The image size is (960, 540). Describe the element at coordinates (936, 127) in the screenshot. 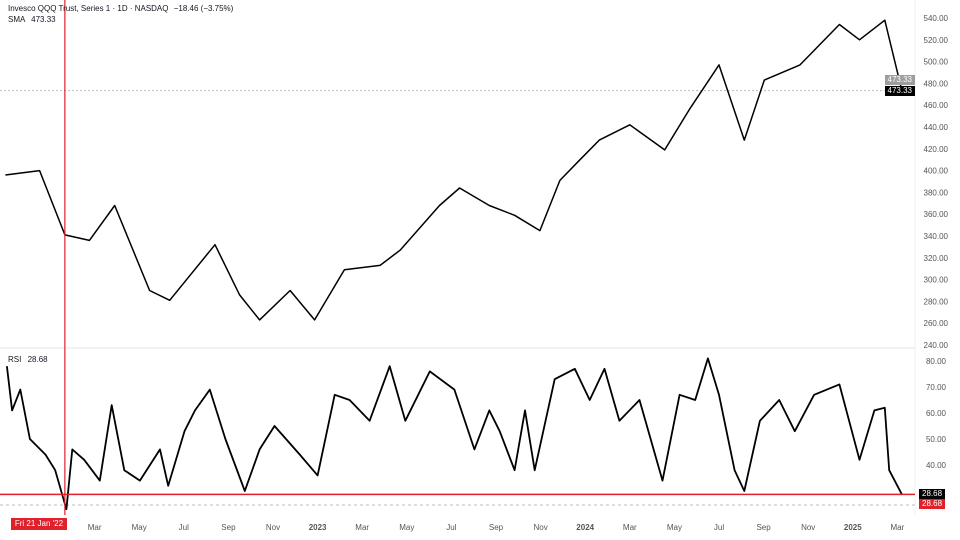

I see `price-tick-label: 440.00` at that location.